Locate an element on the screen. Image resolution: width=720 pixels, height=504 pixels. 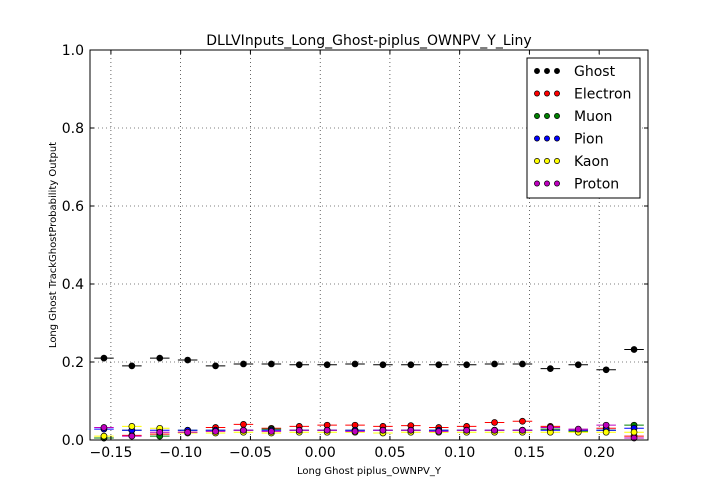
y-tick-label: 0.8 is located at coordinates (73, 129).